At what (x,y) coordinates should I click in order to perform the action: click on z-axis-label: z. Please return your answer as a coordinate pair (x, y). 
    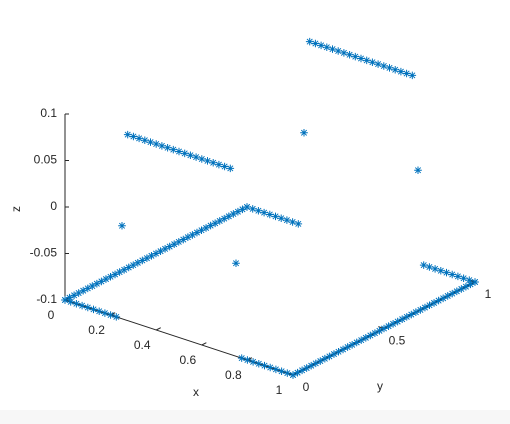
    Looking at the image, I should click on (16, 209).